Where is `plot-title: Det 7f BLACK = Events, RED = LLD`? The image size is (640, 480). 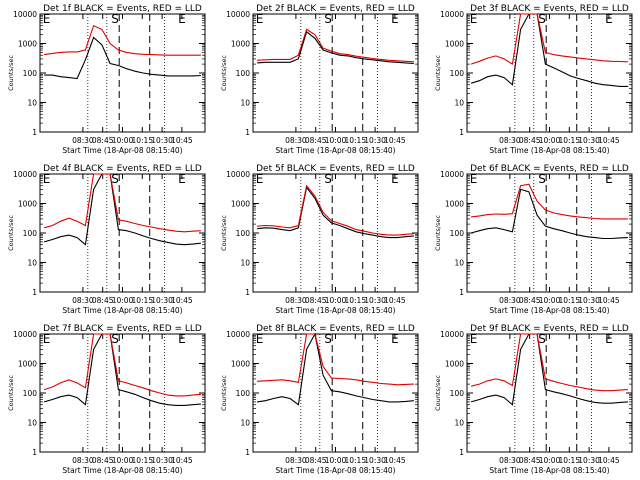 plot-title: Det 7f BLACK = Events, RED = LLD is located at coordinates (122, 329).